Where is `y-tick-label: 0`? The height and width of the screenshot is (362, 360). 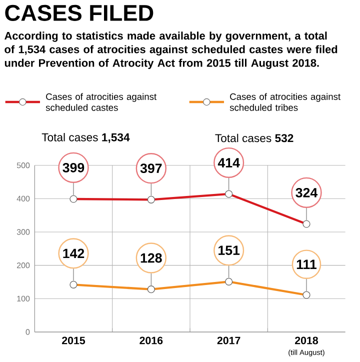
y-tick-label: 0 is located at coordinates (28, 332).